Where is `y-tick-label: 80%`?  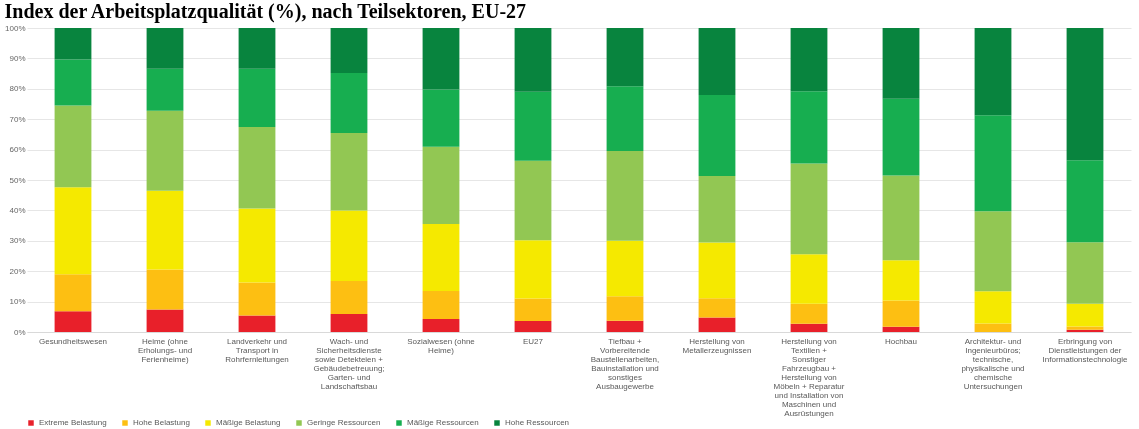
y-tick-label: 80% is located at coordinates (17, 89).